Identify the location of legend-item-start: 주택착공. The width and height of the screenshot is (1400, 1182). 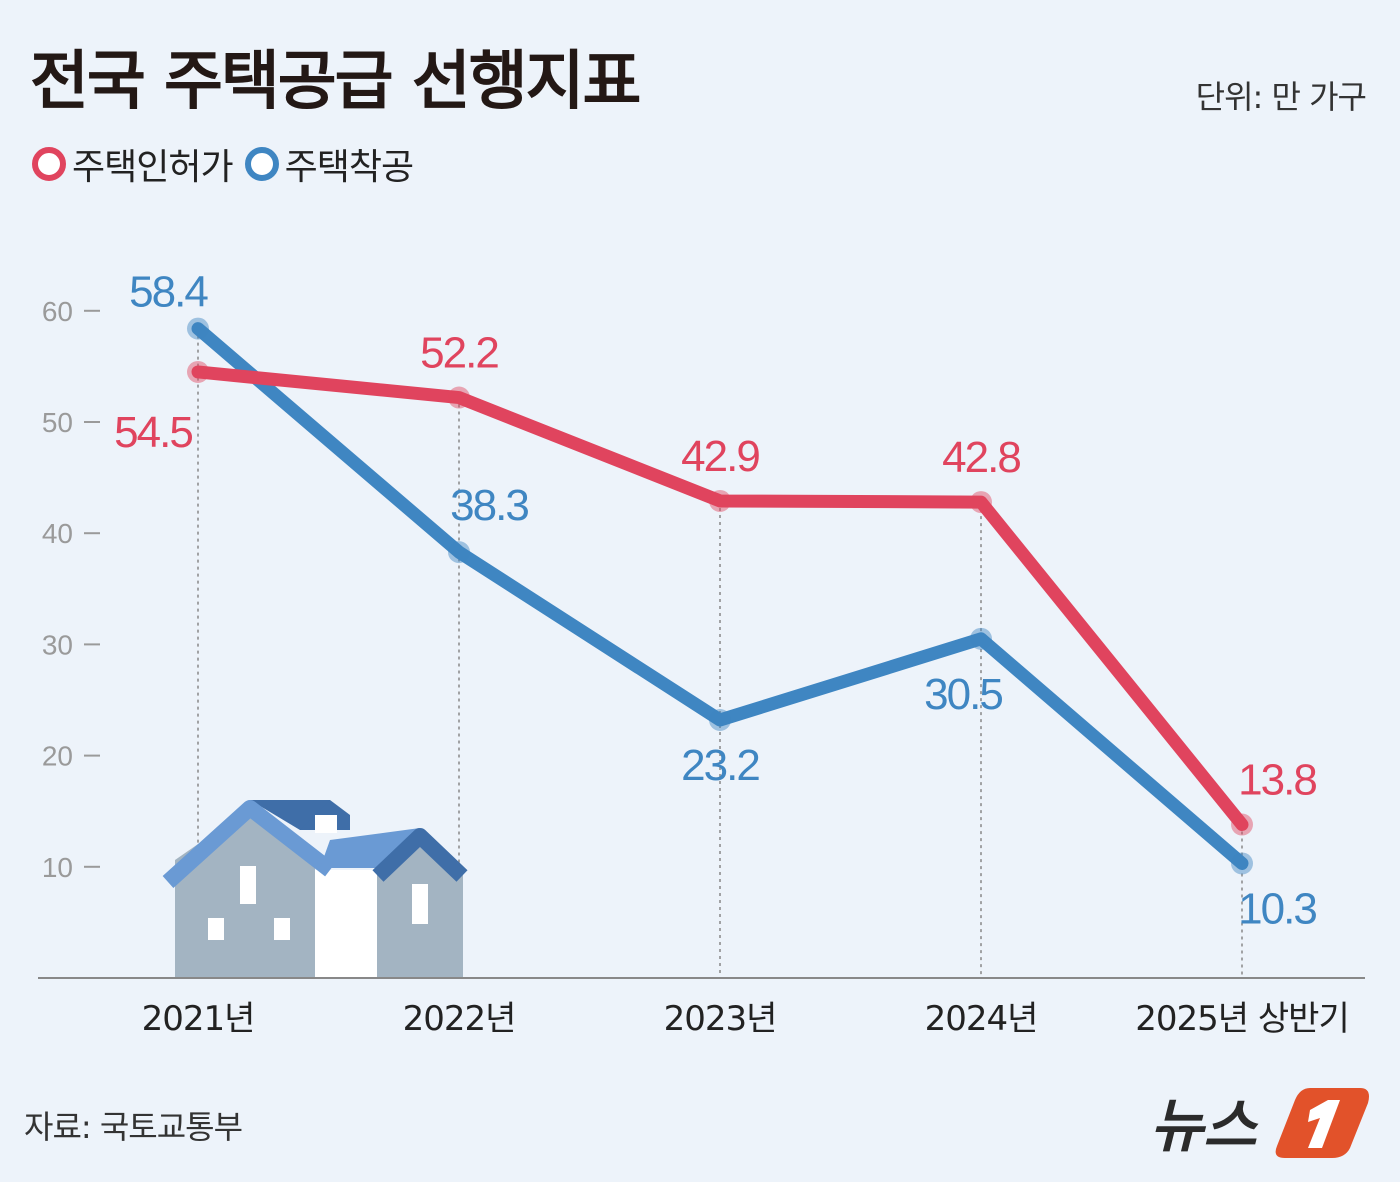
(329, 164).